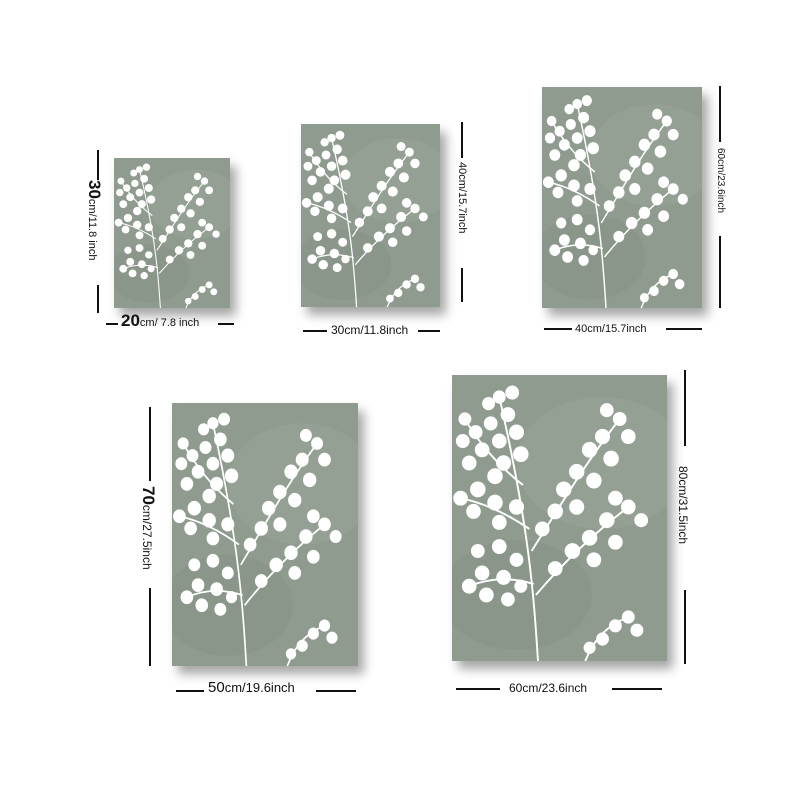 The width and height of the screenshot is (800, 800). I want to click on height-label-50x70: 70cm/27.5inch, so click(148, 528).